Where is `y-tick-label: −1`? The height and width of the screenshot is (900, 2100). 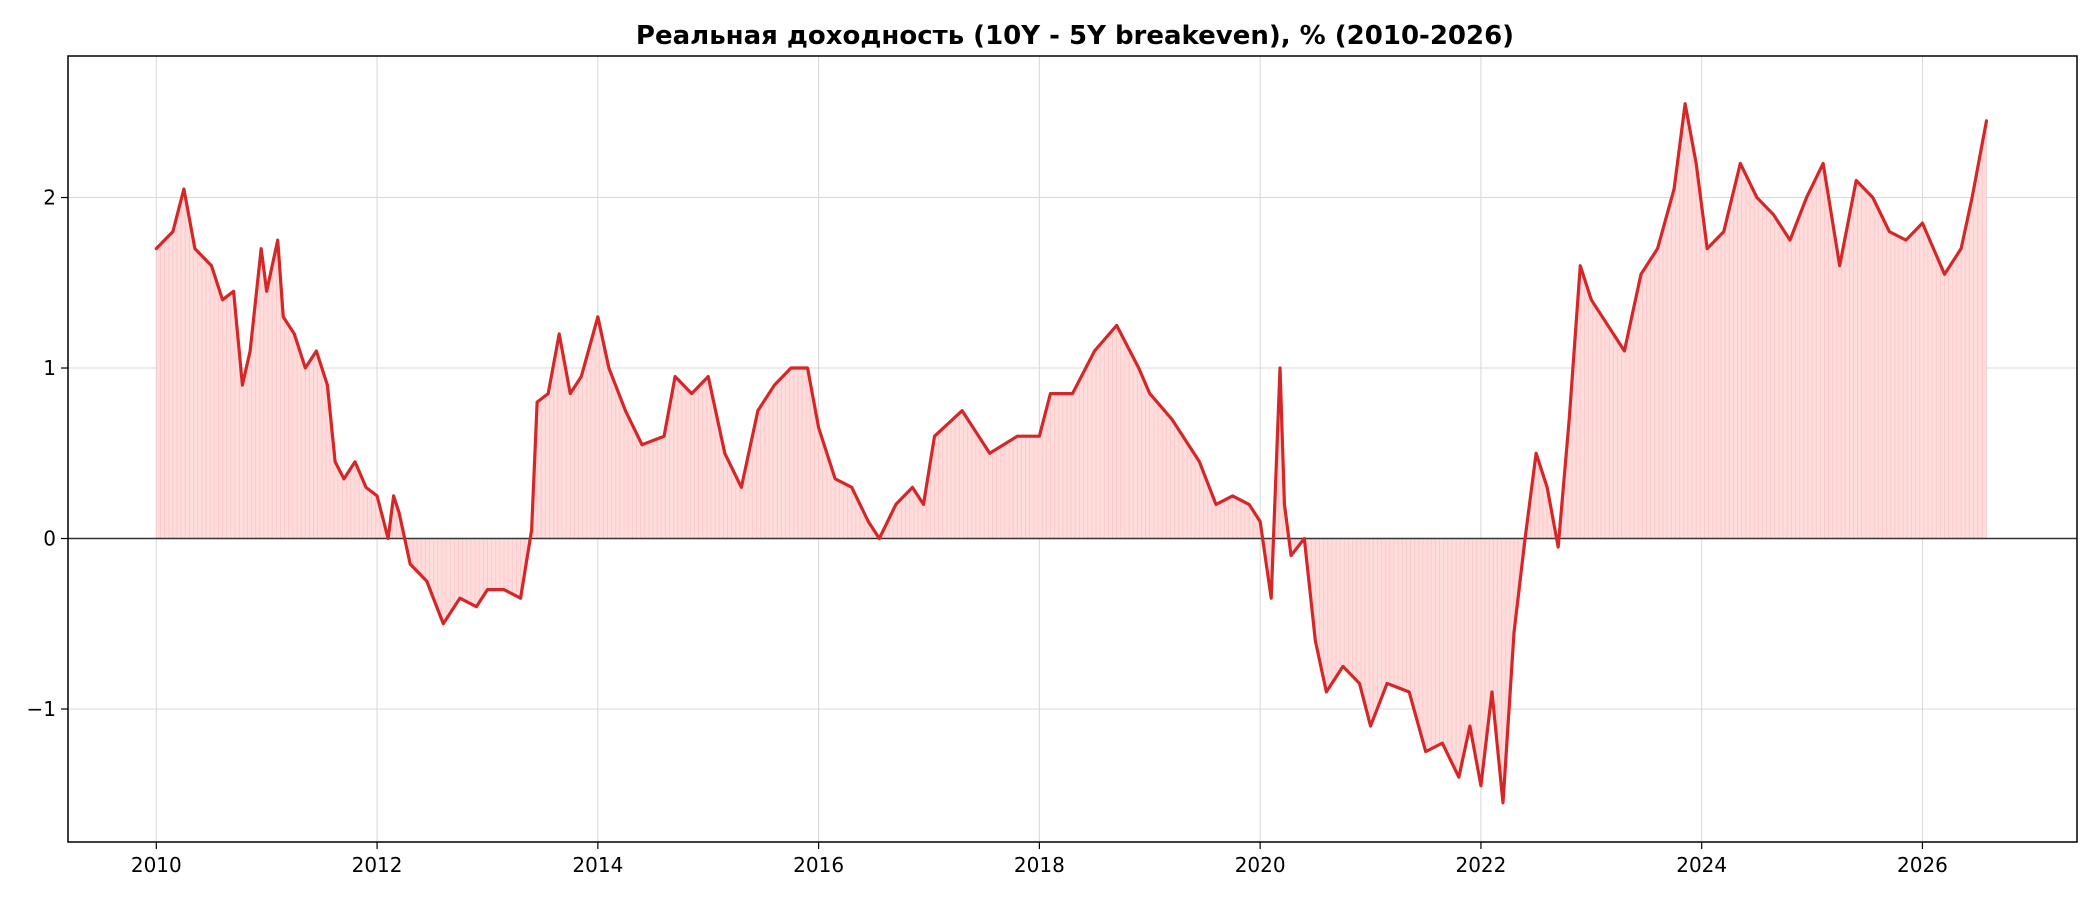
y-tick-label: −1 is located at coordinates (41, 709).